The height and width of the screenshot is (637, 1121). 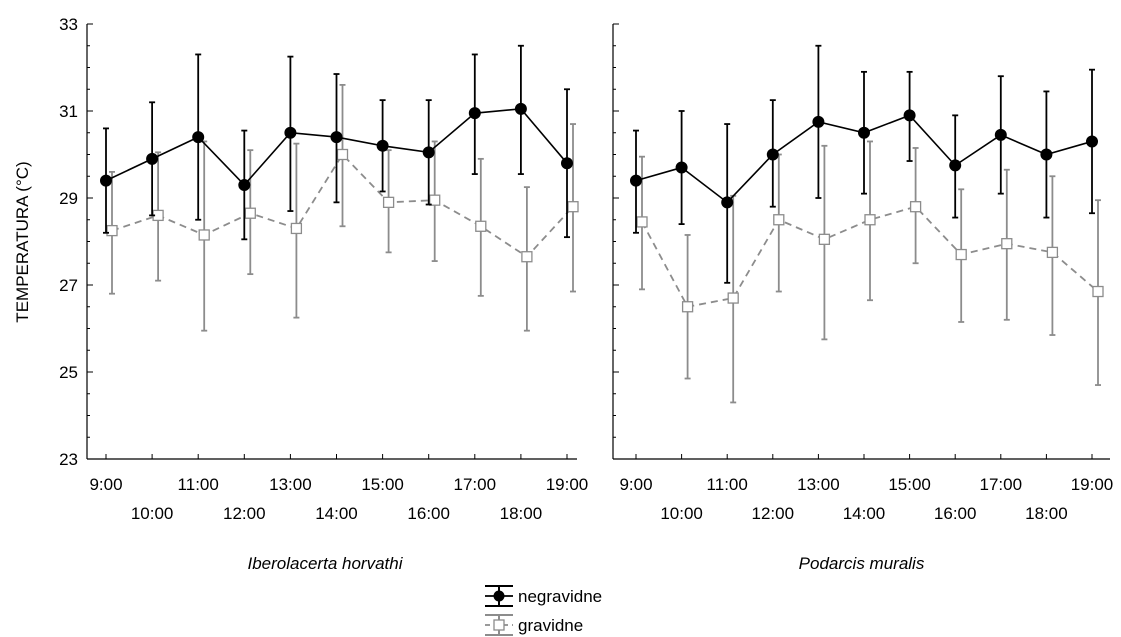 I want to click on panel-title: Podarcis muralis, so click(x=862, y=563).